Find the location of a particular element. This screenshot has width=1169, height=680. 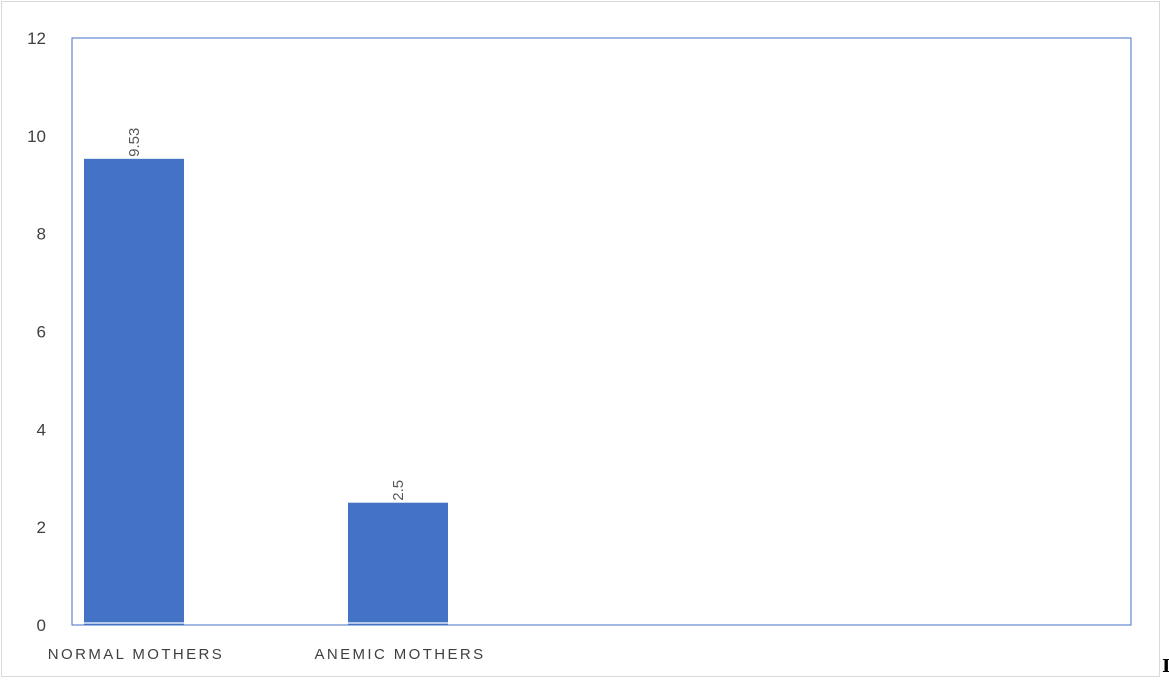

bar-normal-mothers is located at coordinates (134, 392).